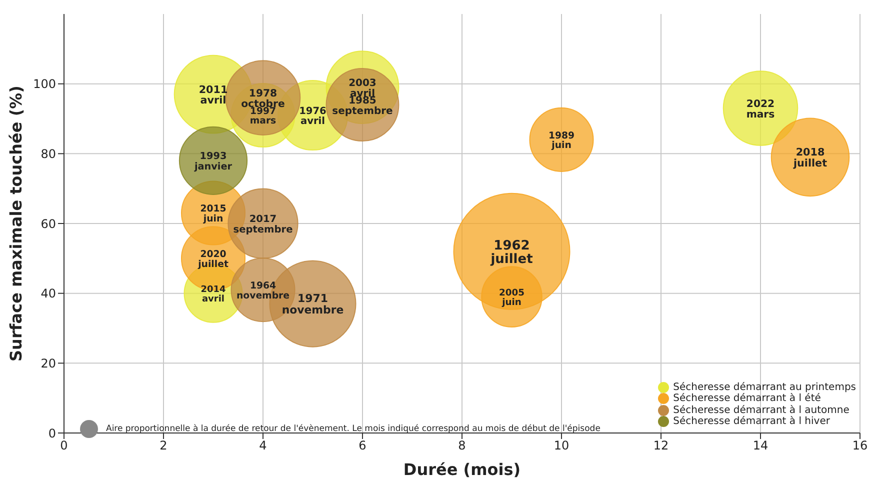 The image size is (880, 479). I want to click on annotation: 2011 avril, so click(213, 95).